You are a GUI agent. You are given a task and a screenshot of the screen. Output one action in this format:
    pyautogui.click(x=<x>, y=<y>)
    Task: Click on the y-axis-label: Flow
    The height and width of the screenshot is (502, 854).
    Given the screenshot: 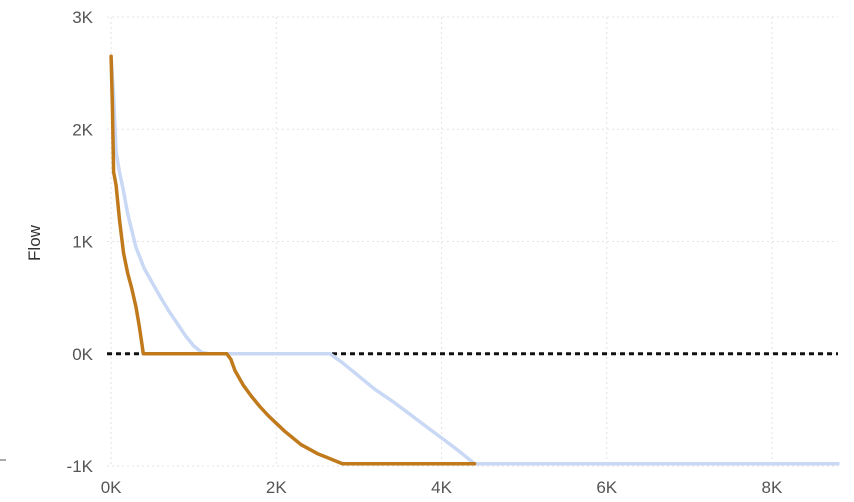 What is the action you would take?
    pyautogui.click(x=34, y=242)
    